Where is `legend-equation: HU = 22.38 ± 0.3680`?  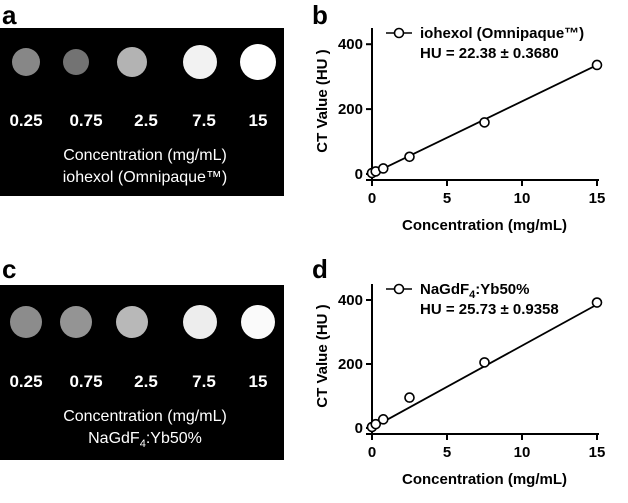 legend-equation: HU = 22.38 ± 0.3680 is located at coordinates (489, 53).